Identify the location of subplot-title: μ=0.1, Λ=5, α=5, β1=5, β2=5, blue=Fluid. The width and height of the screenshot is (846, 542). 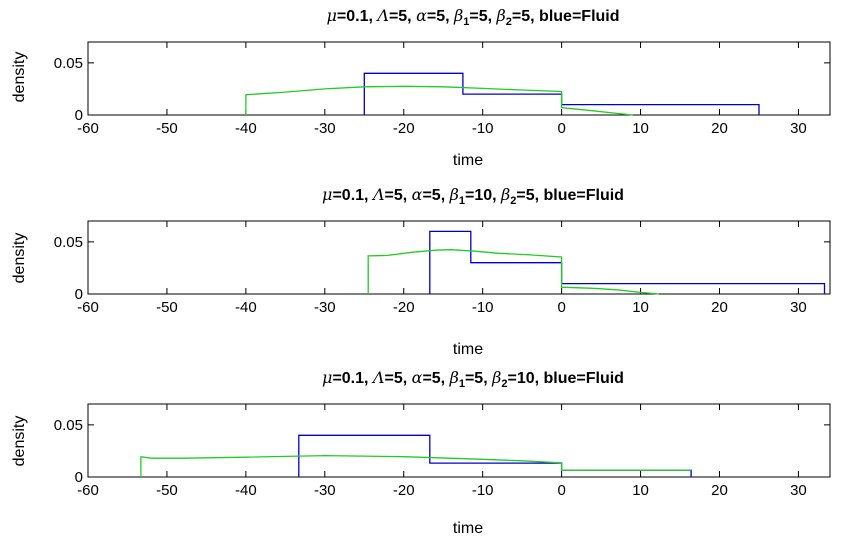
(472, 17).